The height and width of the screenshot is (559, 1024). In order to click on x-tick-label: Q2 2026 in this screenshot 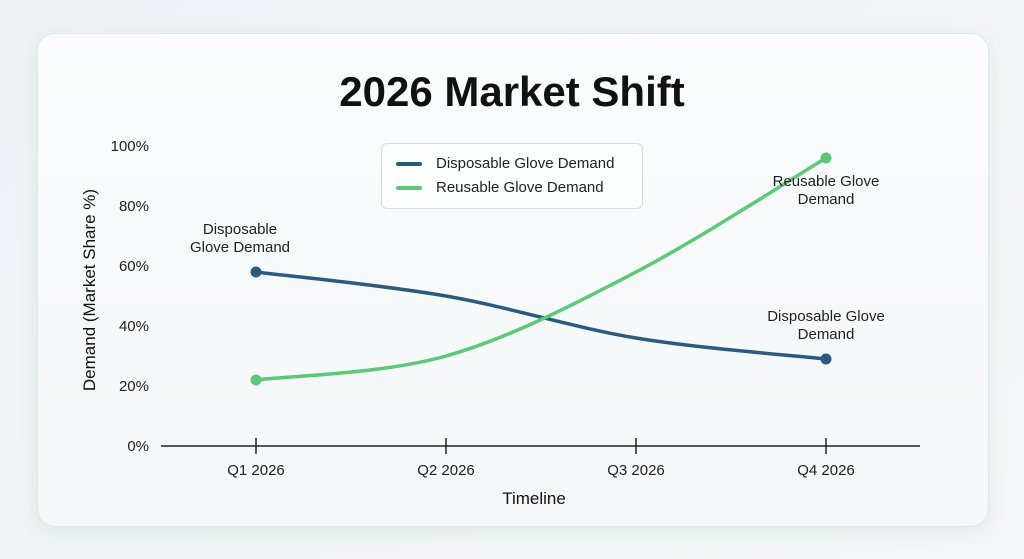, I will do `click(446, 470)`.